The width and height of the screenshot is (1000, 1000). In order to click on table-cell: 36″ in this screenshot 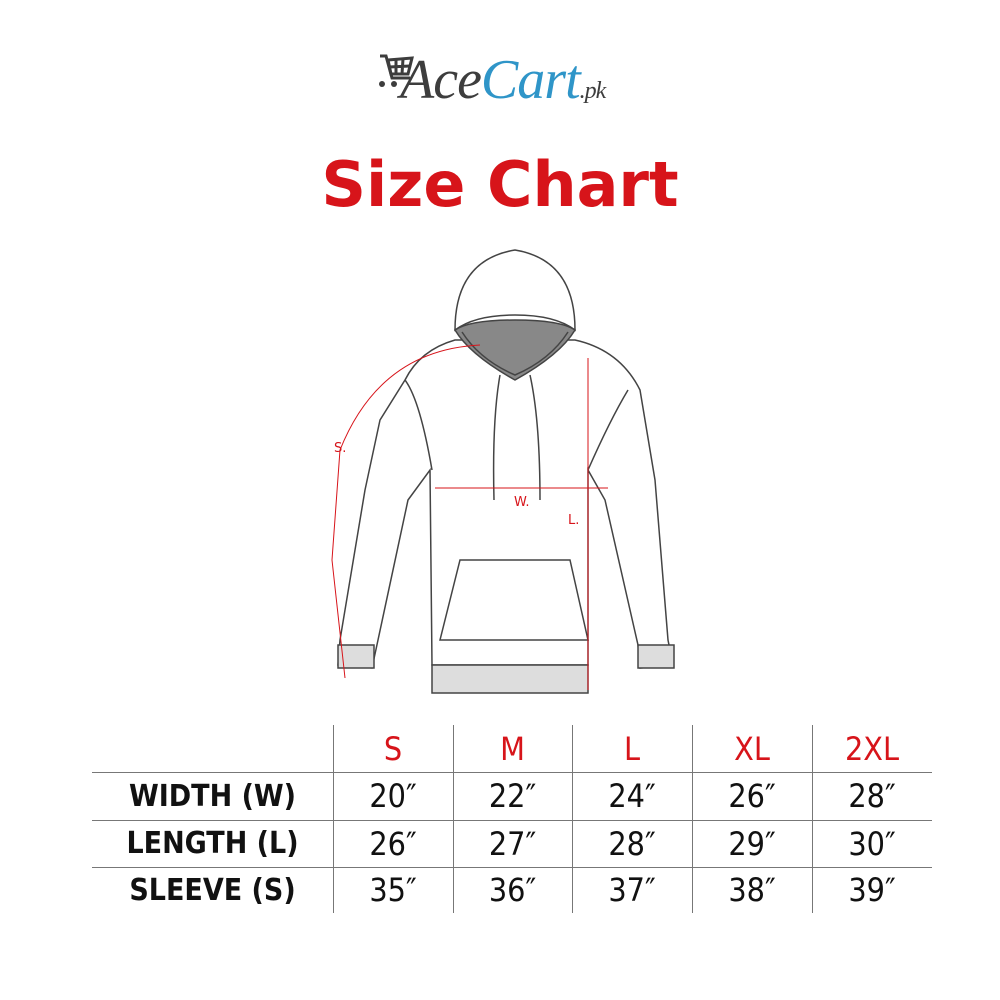, I will do `click(512, 890)`.